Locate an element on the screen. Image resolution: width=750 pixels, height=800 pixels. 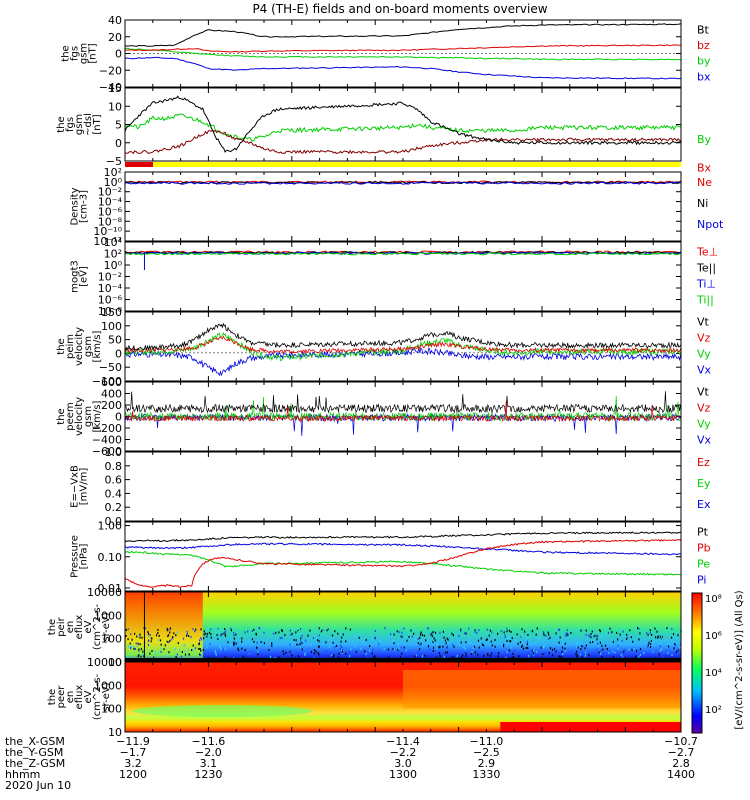
ylabel-text: eflux is located at coordinates (79, 627).